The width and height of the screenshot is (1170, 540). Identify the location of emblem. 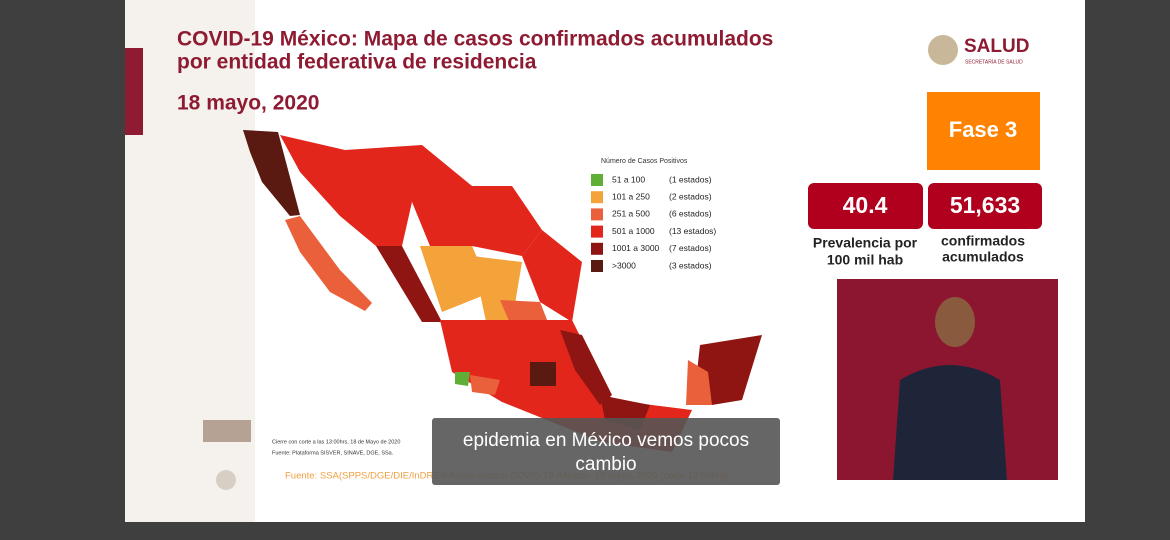
(226, 480).